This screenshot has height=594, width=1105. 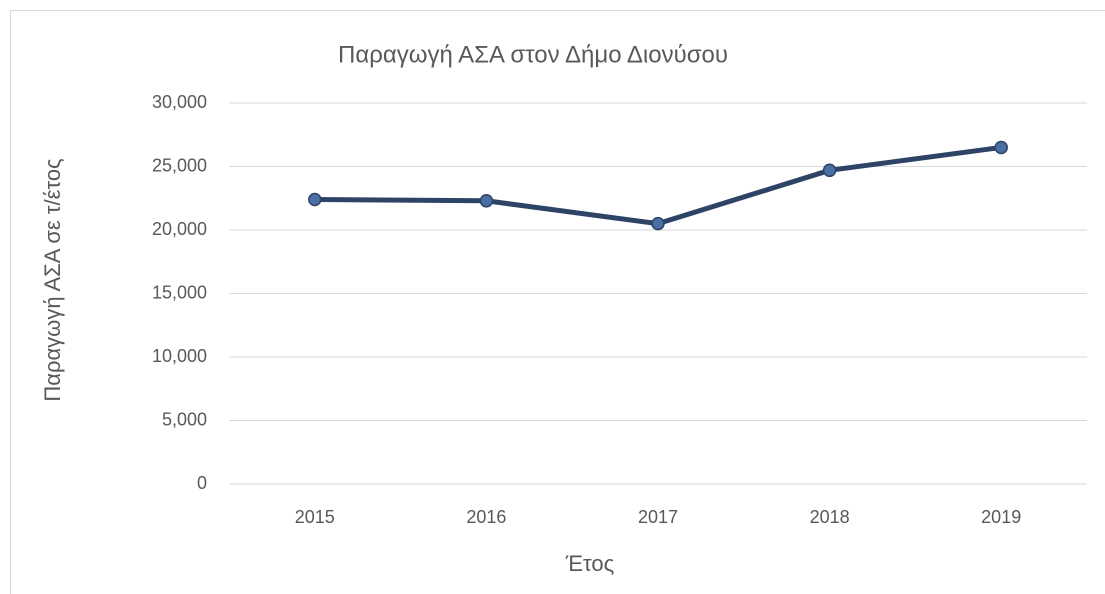 I want to click on x-tick-label: 2018, so click(x=830, y=517).